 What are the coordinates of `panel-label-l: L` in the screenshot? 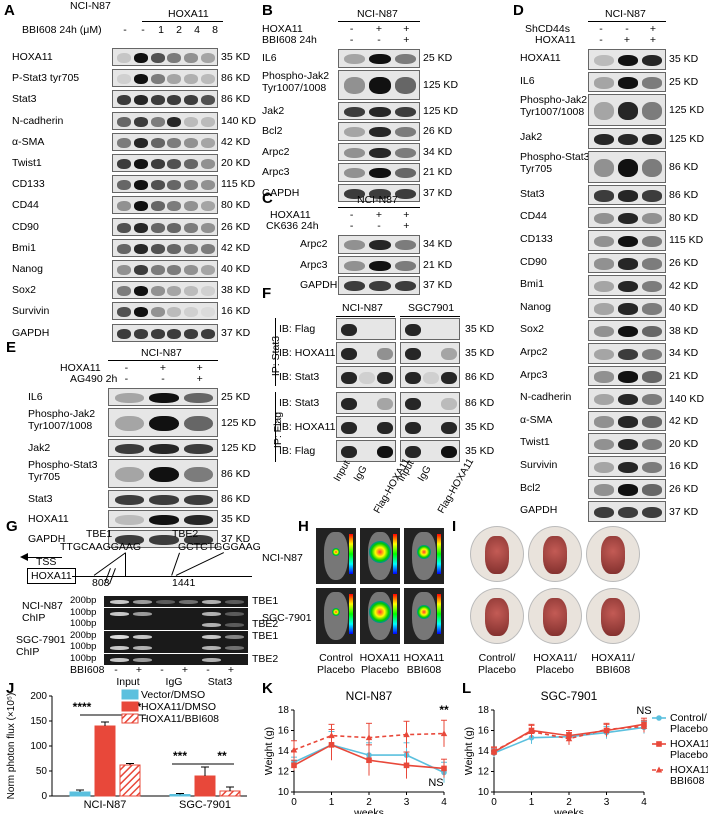 It's located at (467, 688).